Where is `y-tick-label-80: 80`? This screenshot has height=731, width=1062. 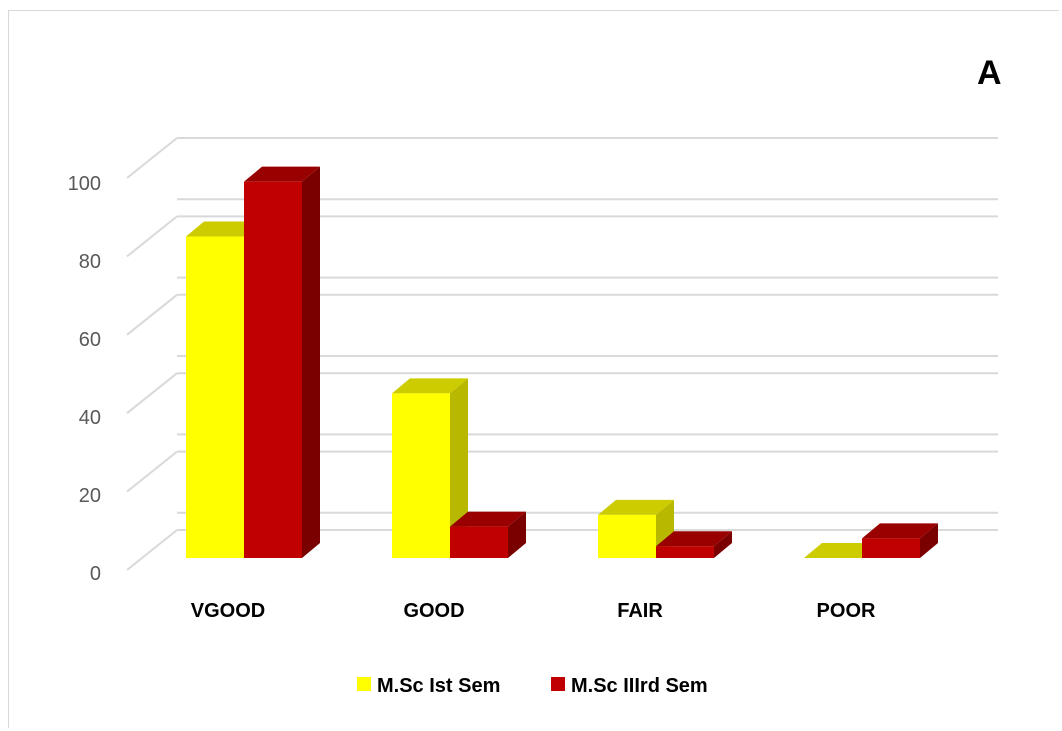
y-tick-label-80: 80 is located at coordinates (90, 262).